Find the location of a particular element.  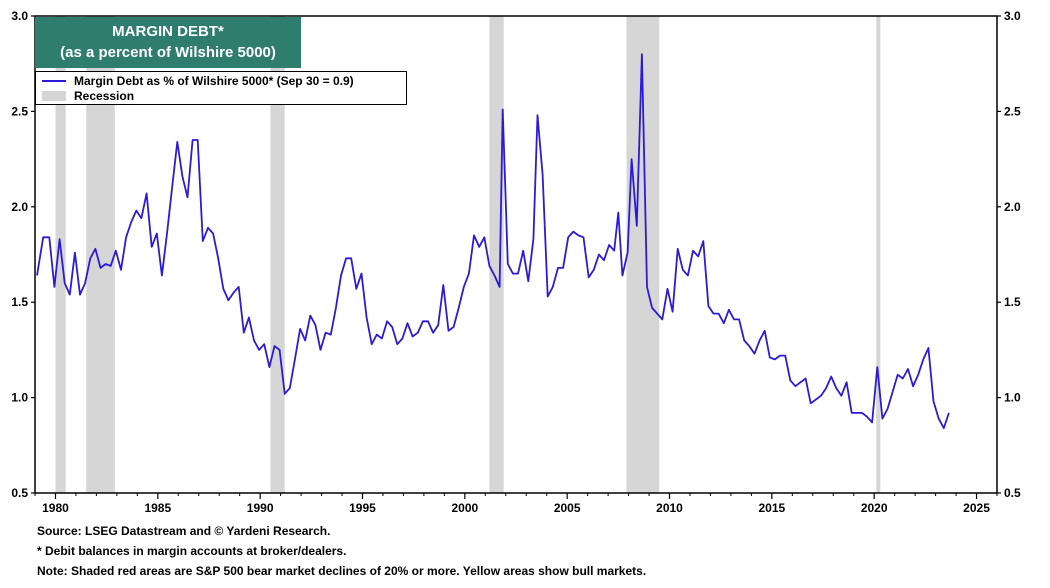

x-tick-label: 2005 is located at coordinates (567, 508).